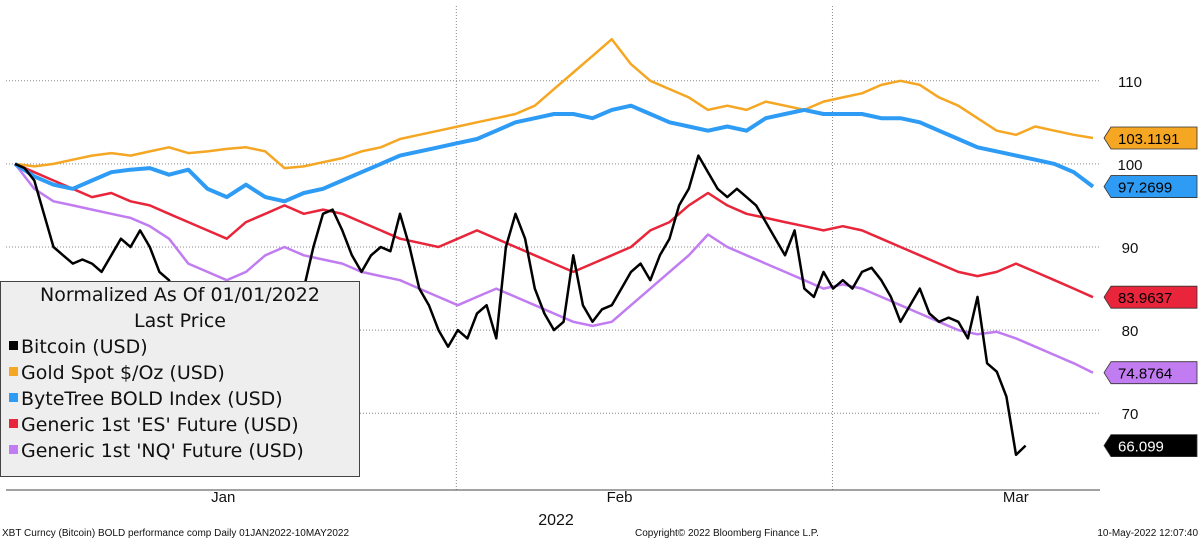 This screenshot has width=1200, height=544. What do you see at coordinates (180, 321) in the screenshot?
I see `legend-subtitle: Last Price` at bounding box center [180, 321].